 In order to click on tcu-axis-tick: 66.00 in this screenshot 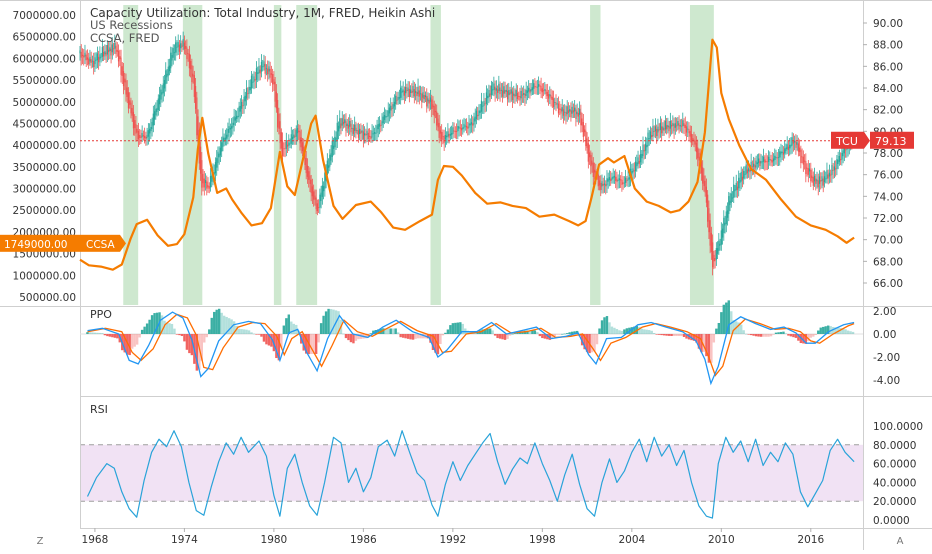, I will do `click(888, 284)`.